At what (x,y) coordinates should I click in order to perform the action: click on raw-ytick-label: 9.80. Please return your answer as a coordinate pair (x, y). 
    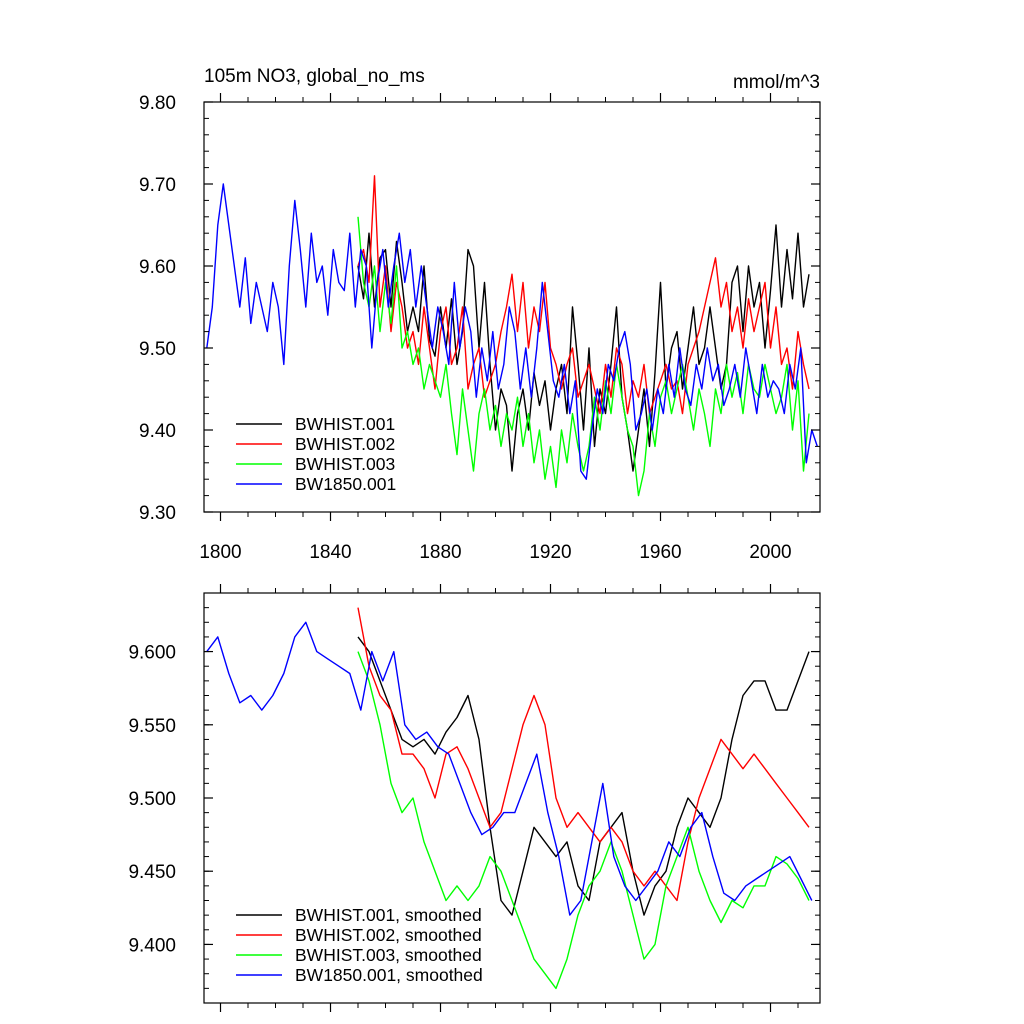
    Looking at the image, I should click on (157, 103).